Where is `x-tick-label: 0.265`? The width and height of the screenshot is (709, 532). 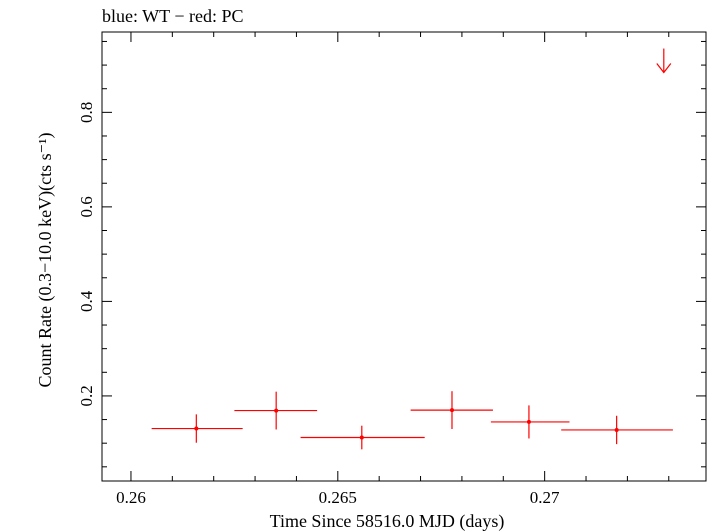
x-tick-label: 0.265 is located at coordinates (338, 497).